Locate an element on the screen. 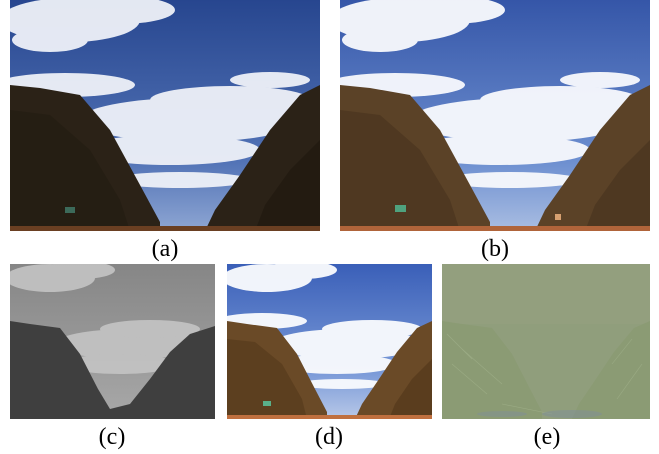 The height and width of the screenshot is (454, 659). panel-d-image is located at coordinates (329, 341).